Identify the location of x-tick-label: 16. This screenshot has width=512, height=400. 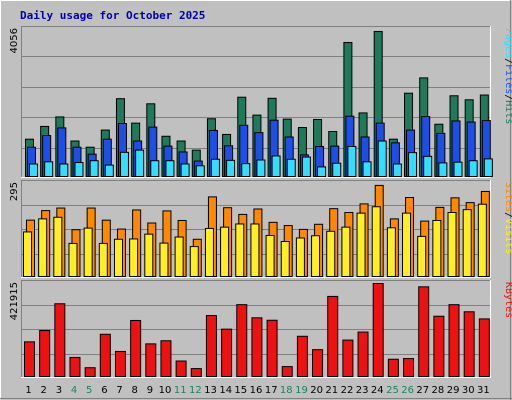
(256, 390).